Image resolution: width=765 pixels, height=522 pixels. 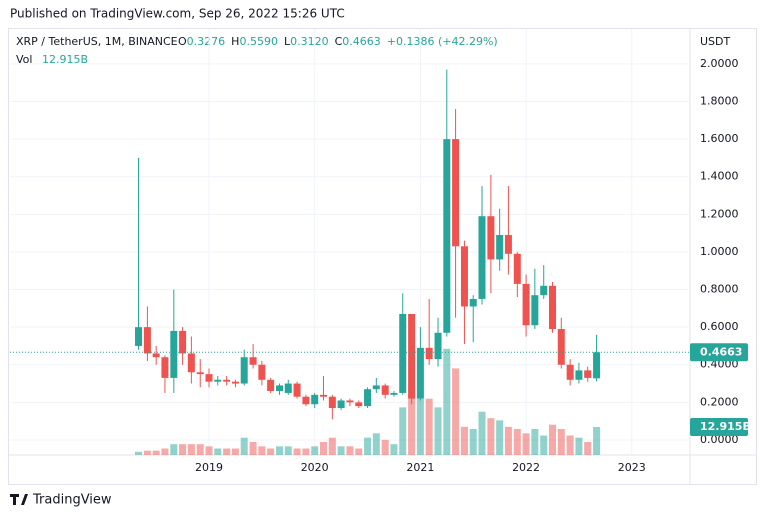 I want to click on y-tick-label: 1.4000, so click(x=719, y=176).